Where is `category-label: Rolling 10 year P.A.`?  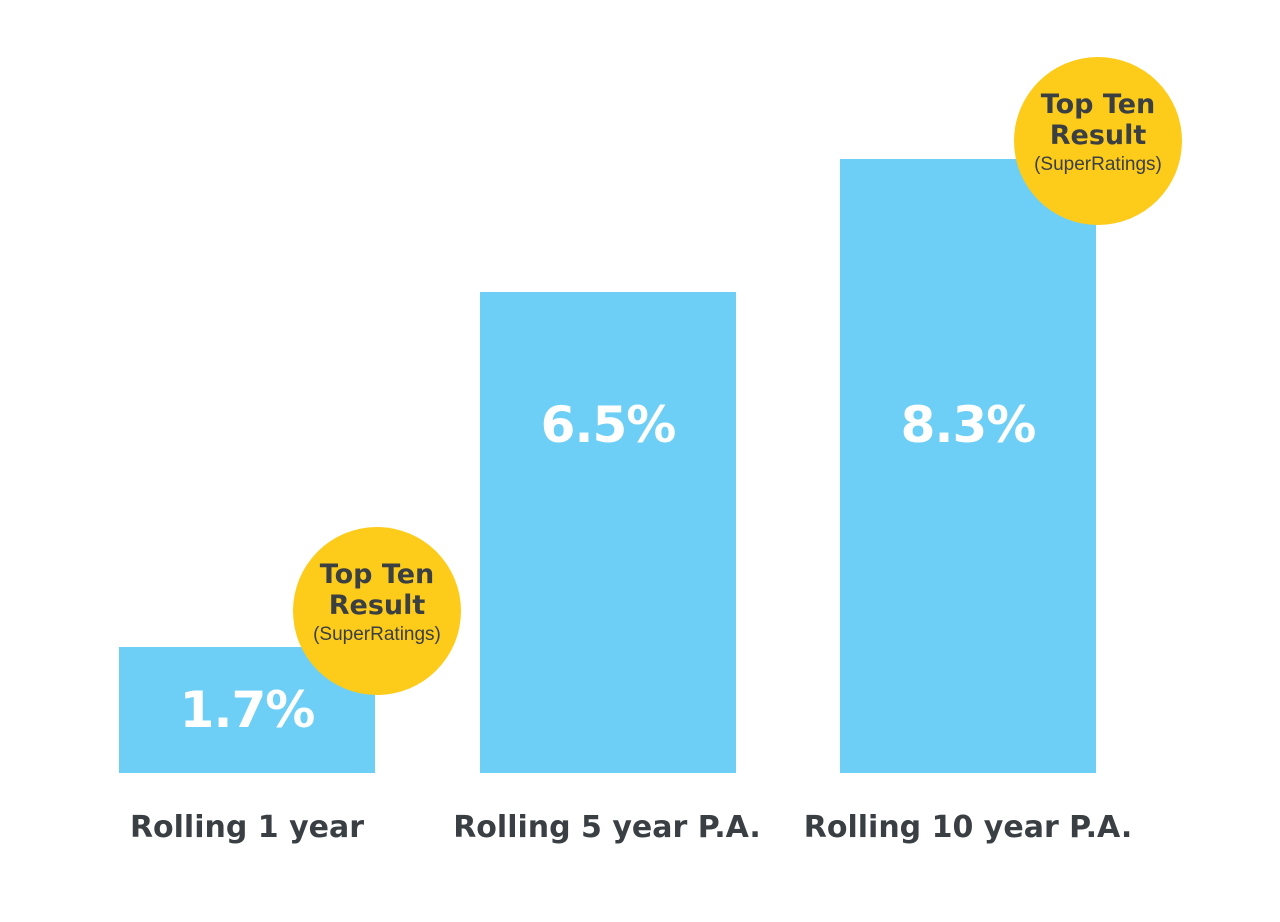 category-label: Rolling 10 year P.A. is located at coordinates (968, 827).